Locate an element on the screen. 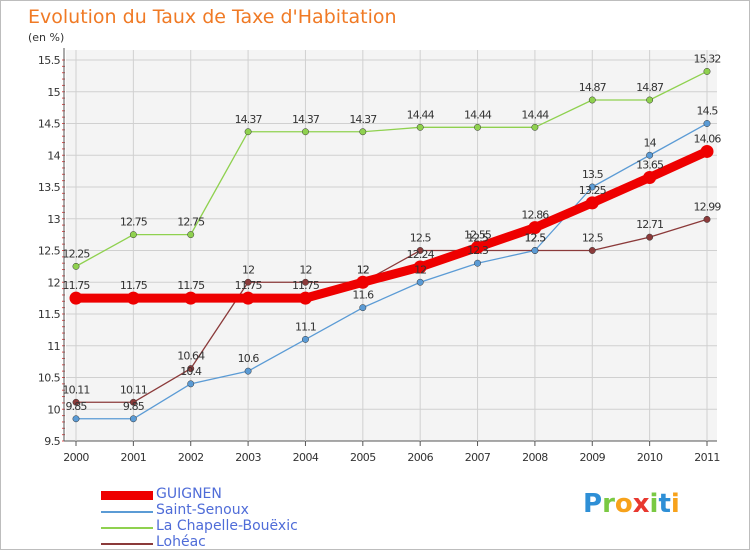  legend-label: Lohéac is located at coordinates (181, 542).